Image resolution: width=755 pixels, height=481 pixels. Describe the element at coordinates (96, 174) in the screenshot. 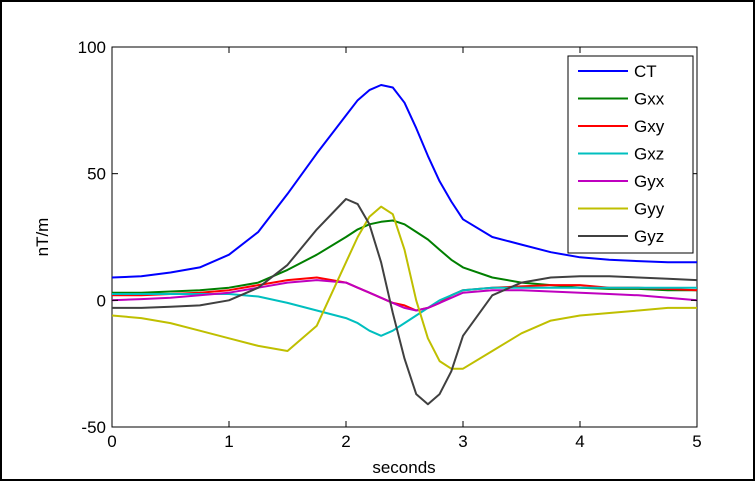

I see `y-tick-label: 50` at that location.